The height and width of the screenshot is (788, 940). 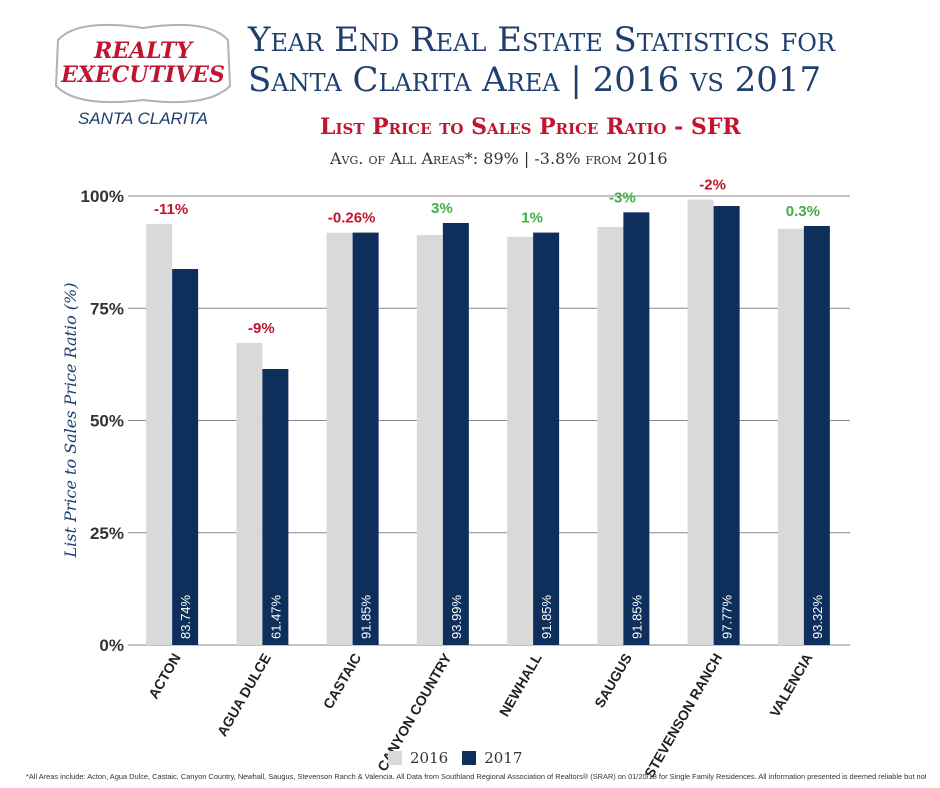 I want to click on logo-badge-shape, so click(x=143, y=63).